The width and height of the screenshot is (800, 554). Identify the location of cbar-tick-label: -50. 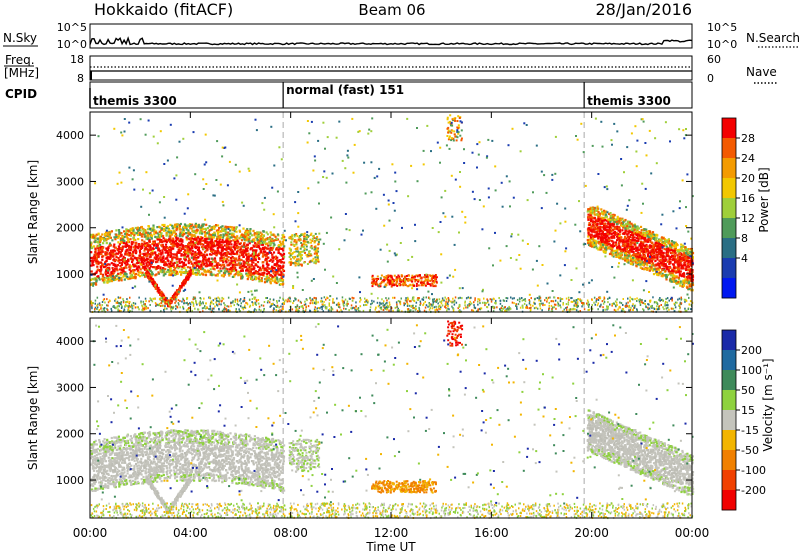
(750, 450).